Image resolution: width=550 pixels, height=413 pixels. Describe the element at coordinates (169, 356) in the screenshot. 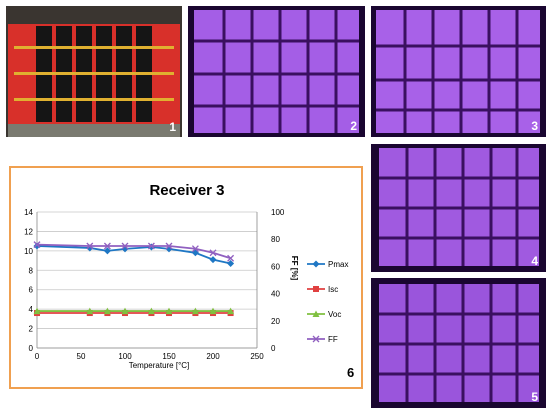

I see `x-tick-label: 150` at that location.